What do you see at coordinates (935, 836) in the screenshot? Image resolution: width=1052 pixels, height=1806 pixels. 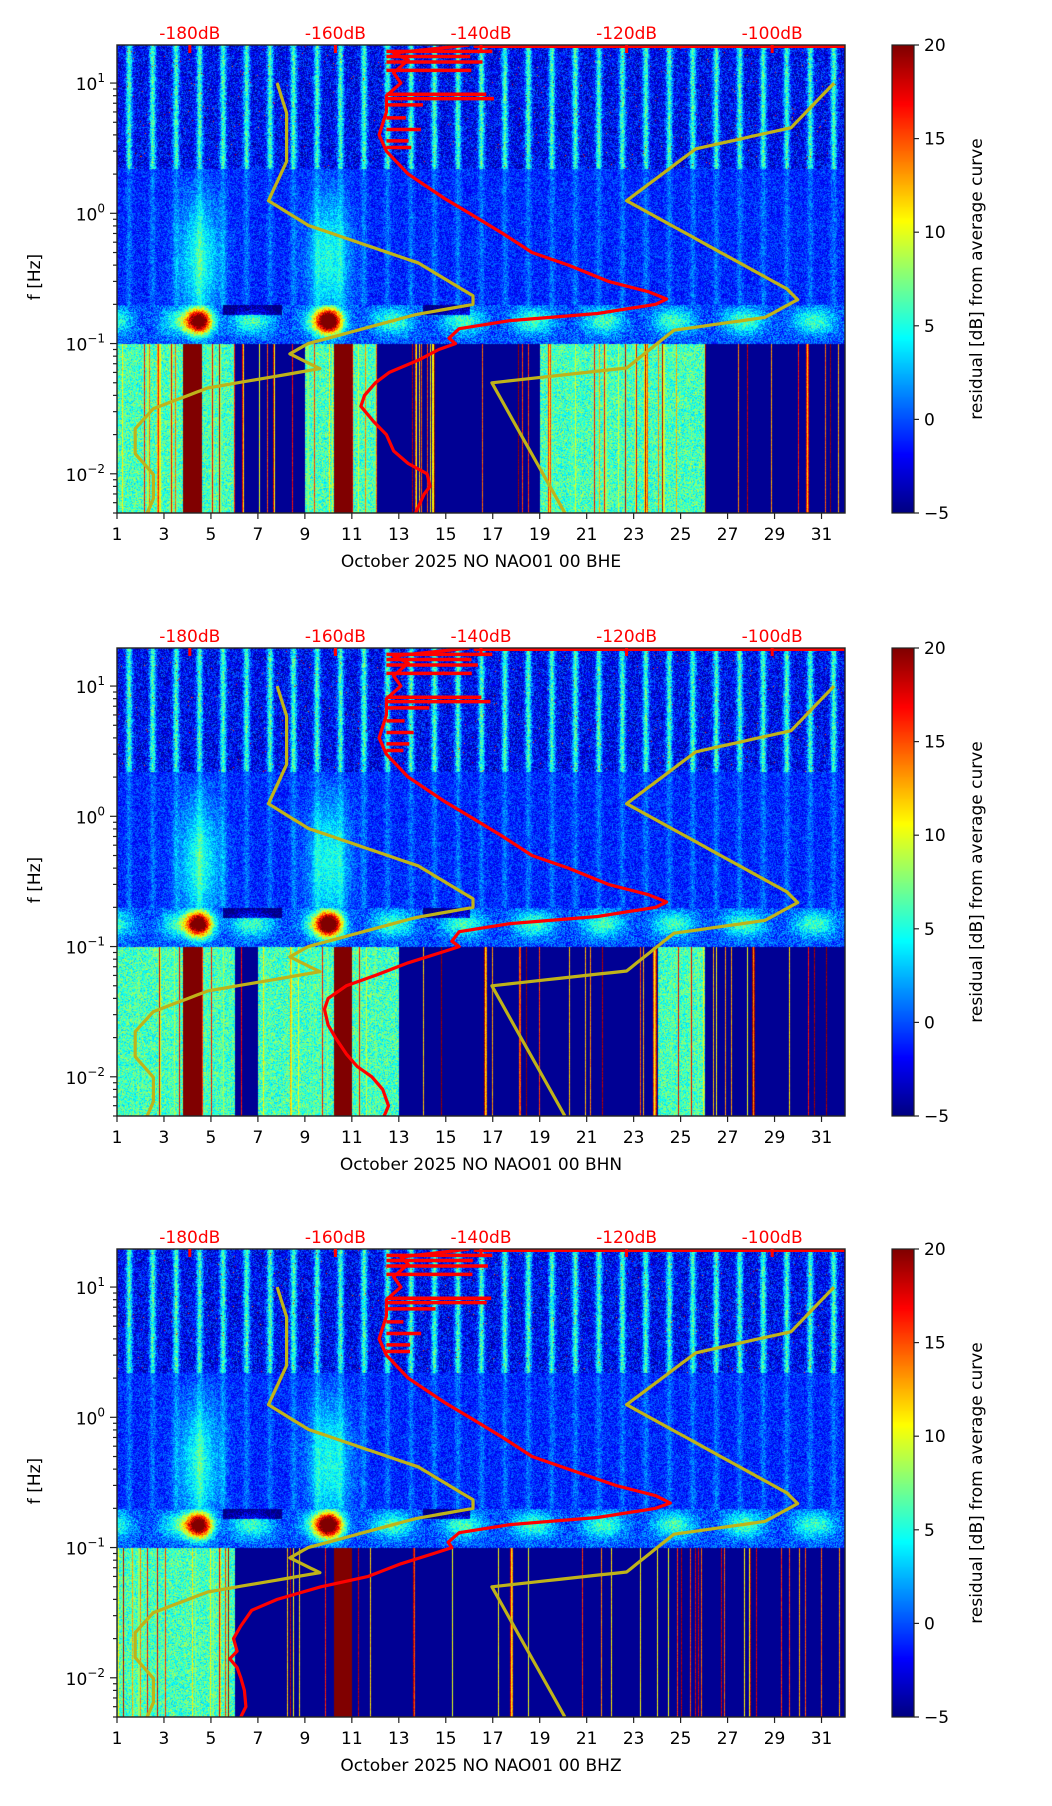 I see `colorbar-tick-label: 10` at bounding box center [935, 836].